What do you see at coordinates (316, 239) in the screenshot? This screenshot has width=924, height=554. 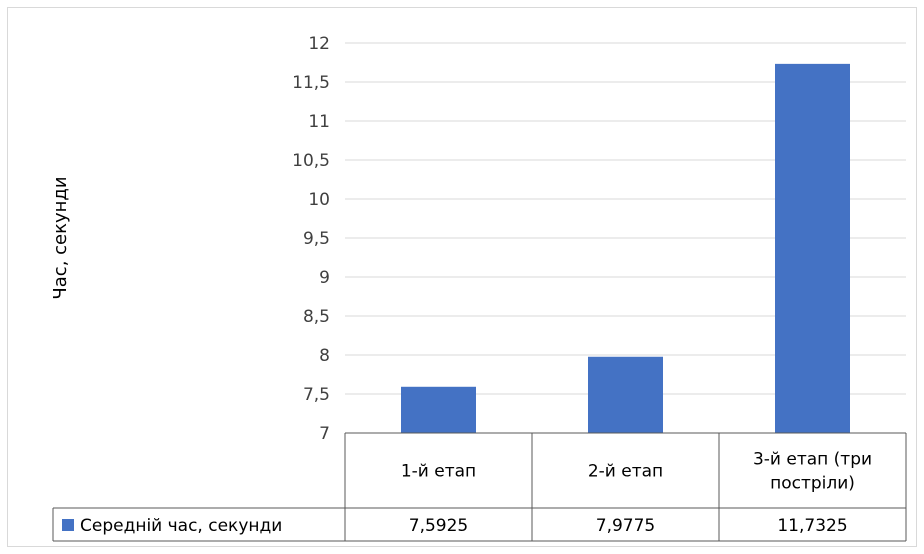 I see `y-tick-label: 9,5` at bounding box center [316, 239].